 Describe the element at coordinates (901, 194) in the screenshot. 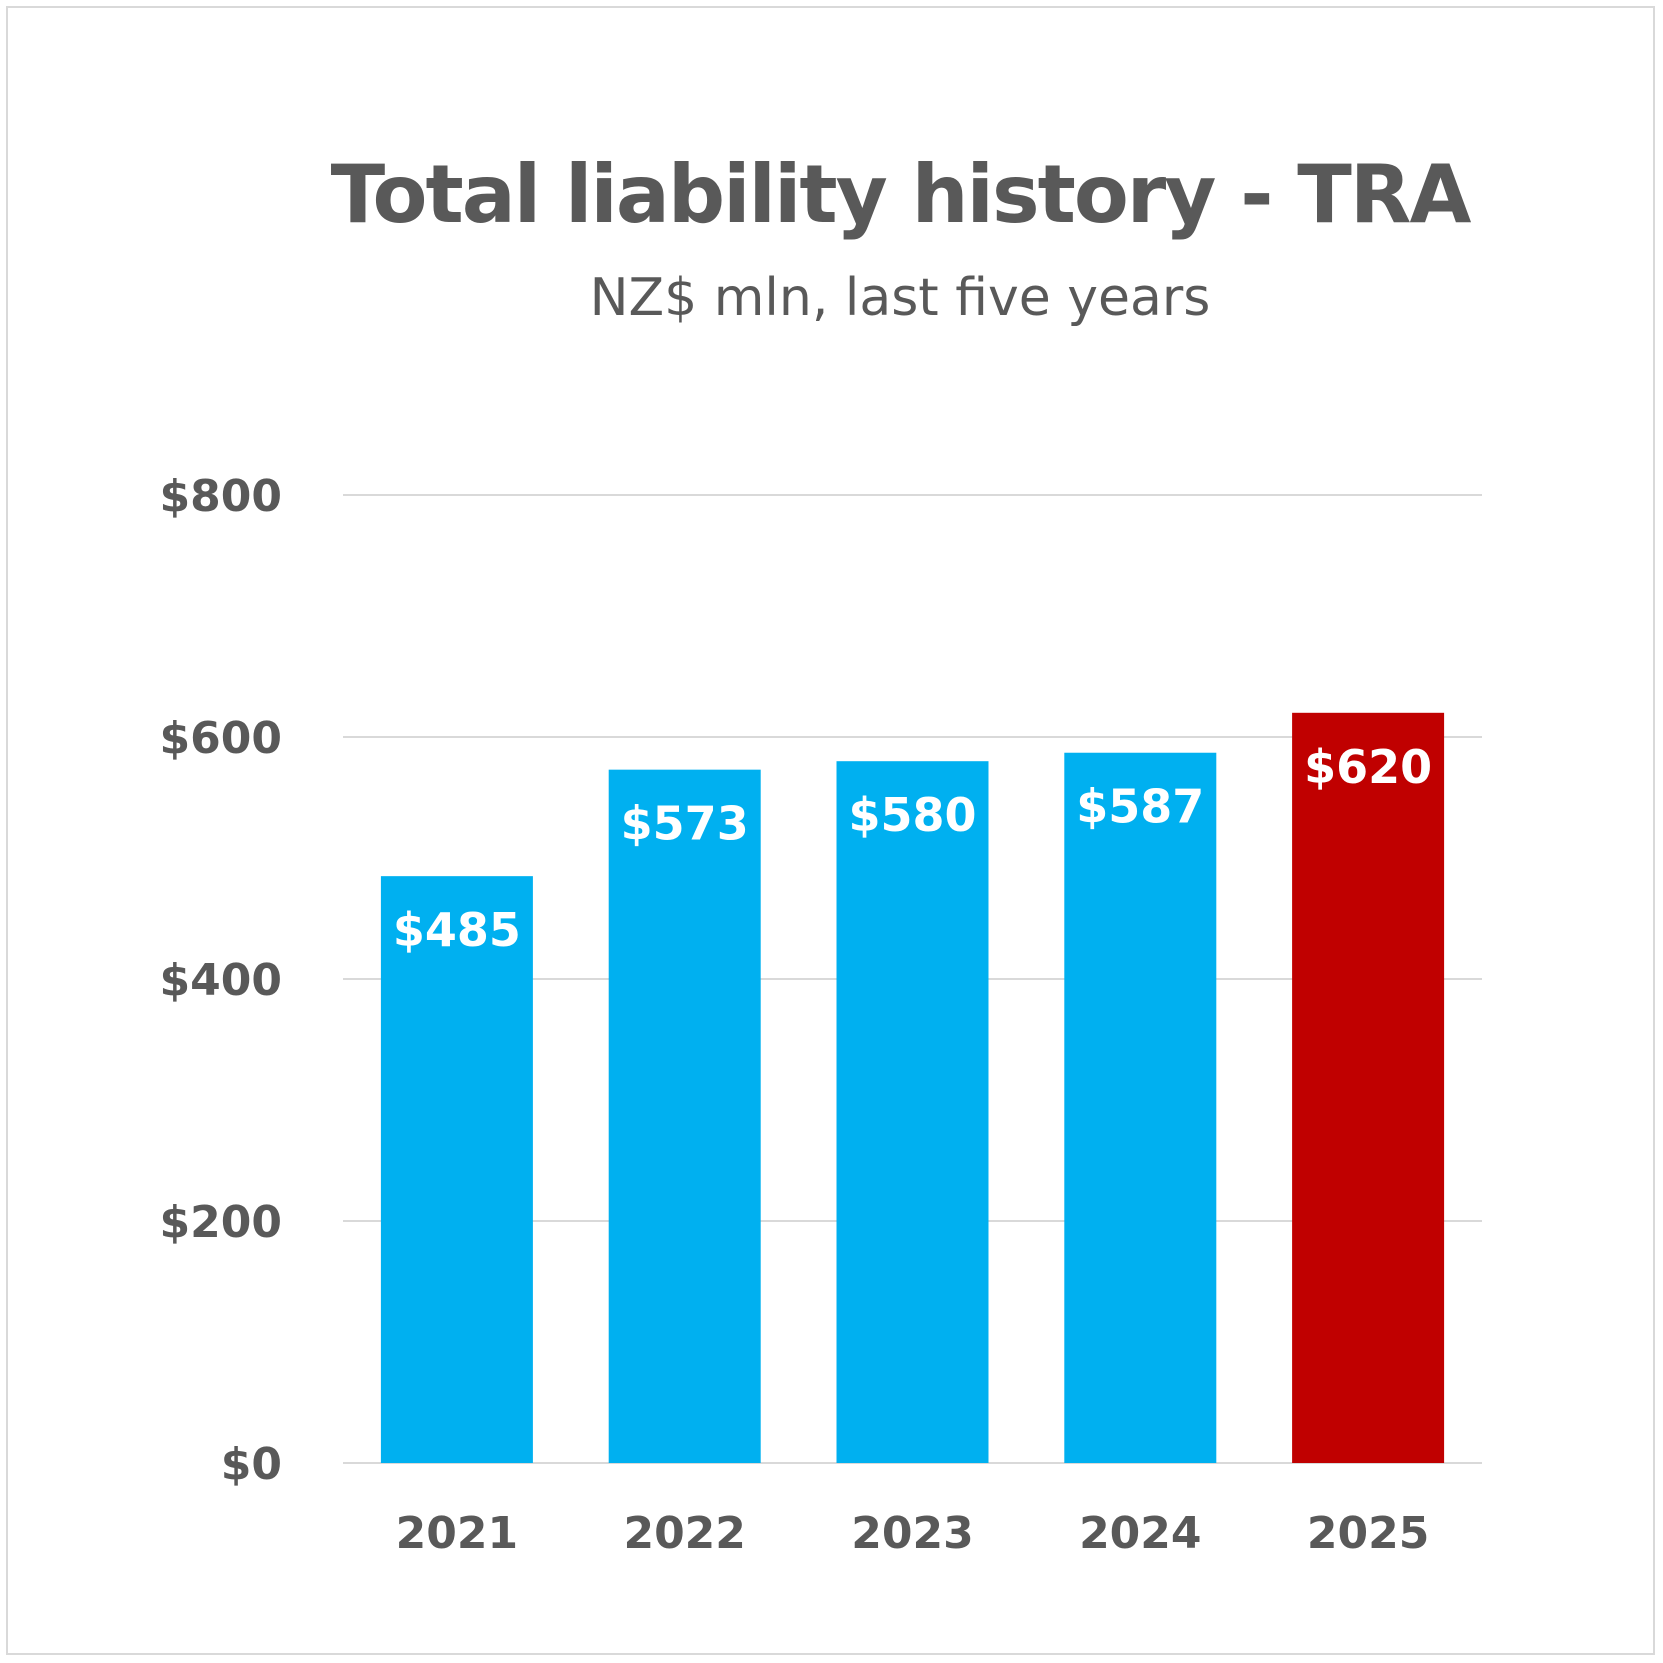

I see `chart-title: Total liability history - TRA` at that location.